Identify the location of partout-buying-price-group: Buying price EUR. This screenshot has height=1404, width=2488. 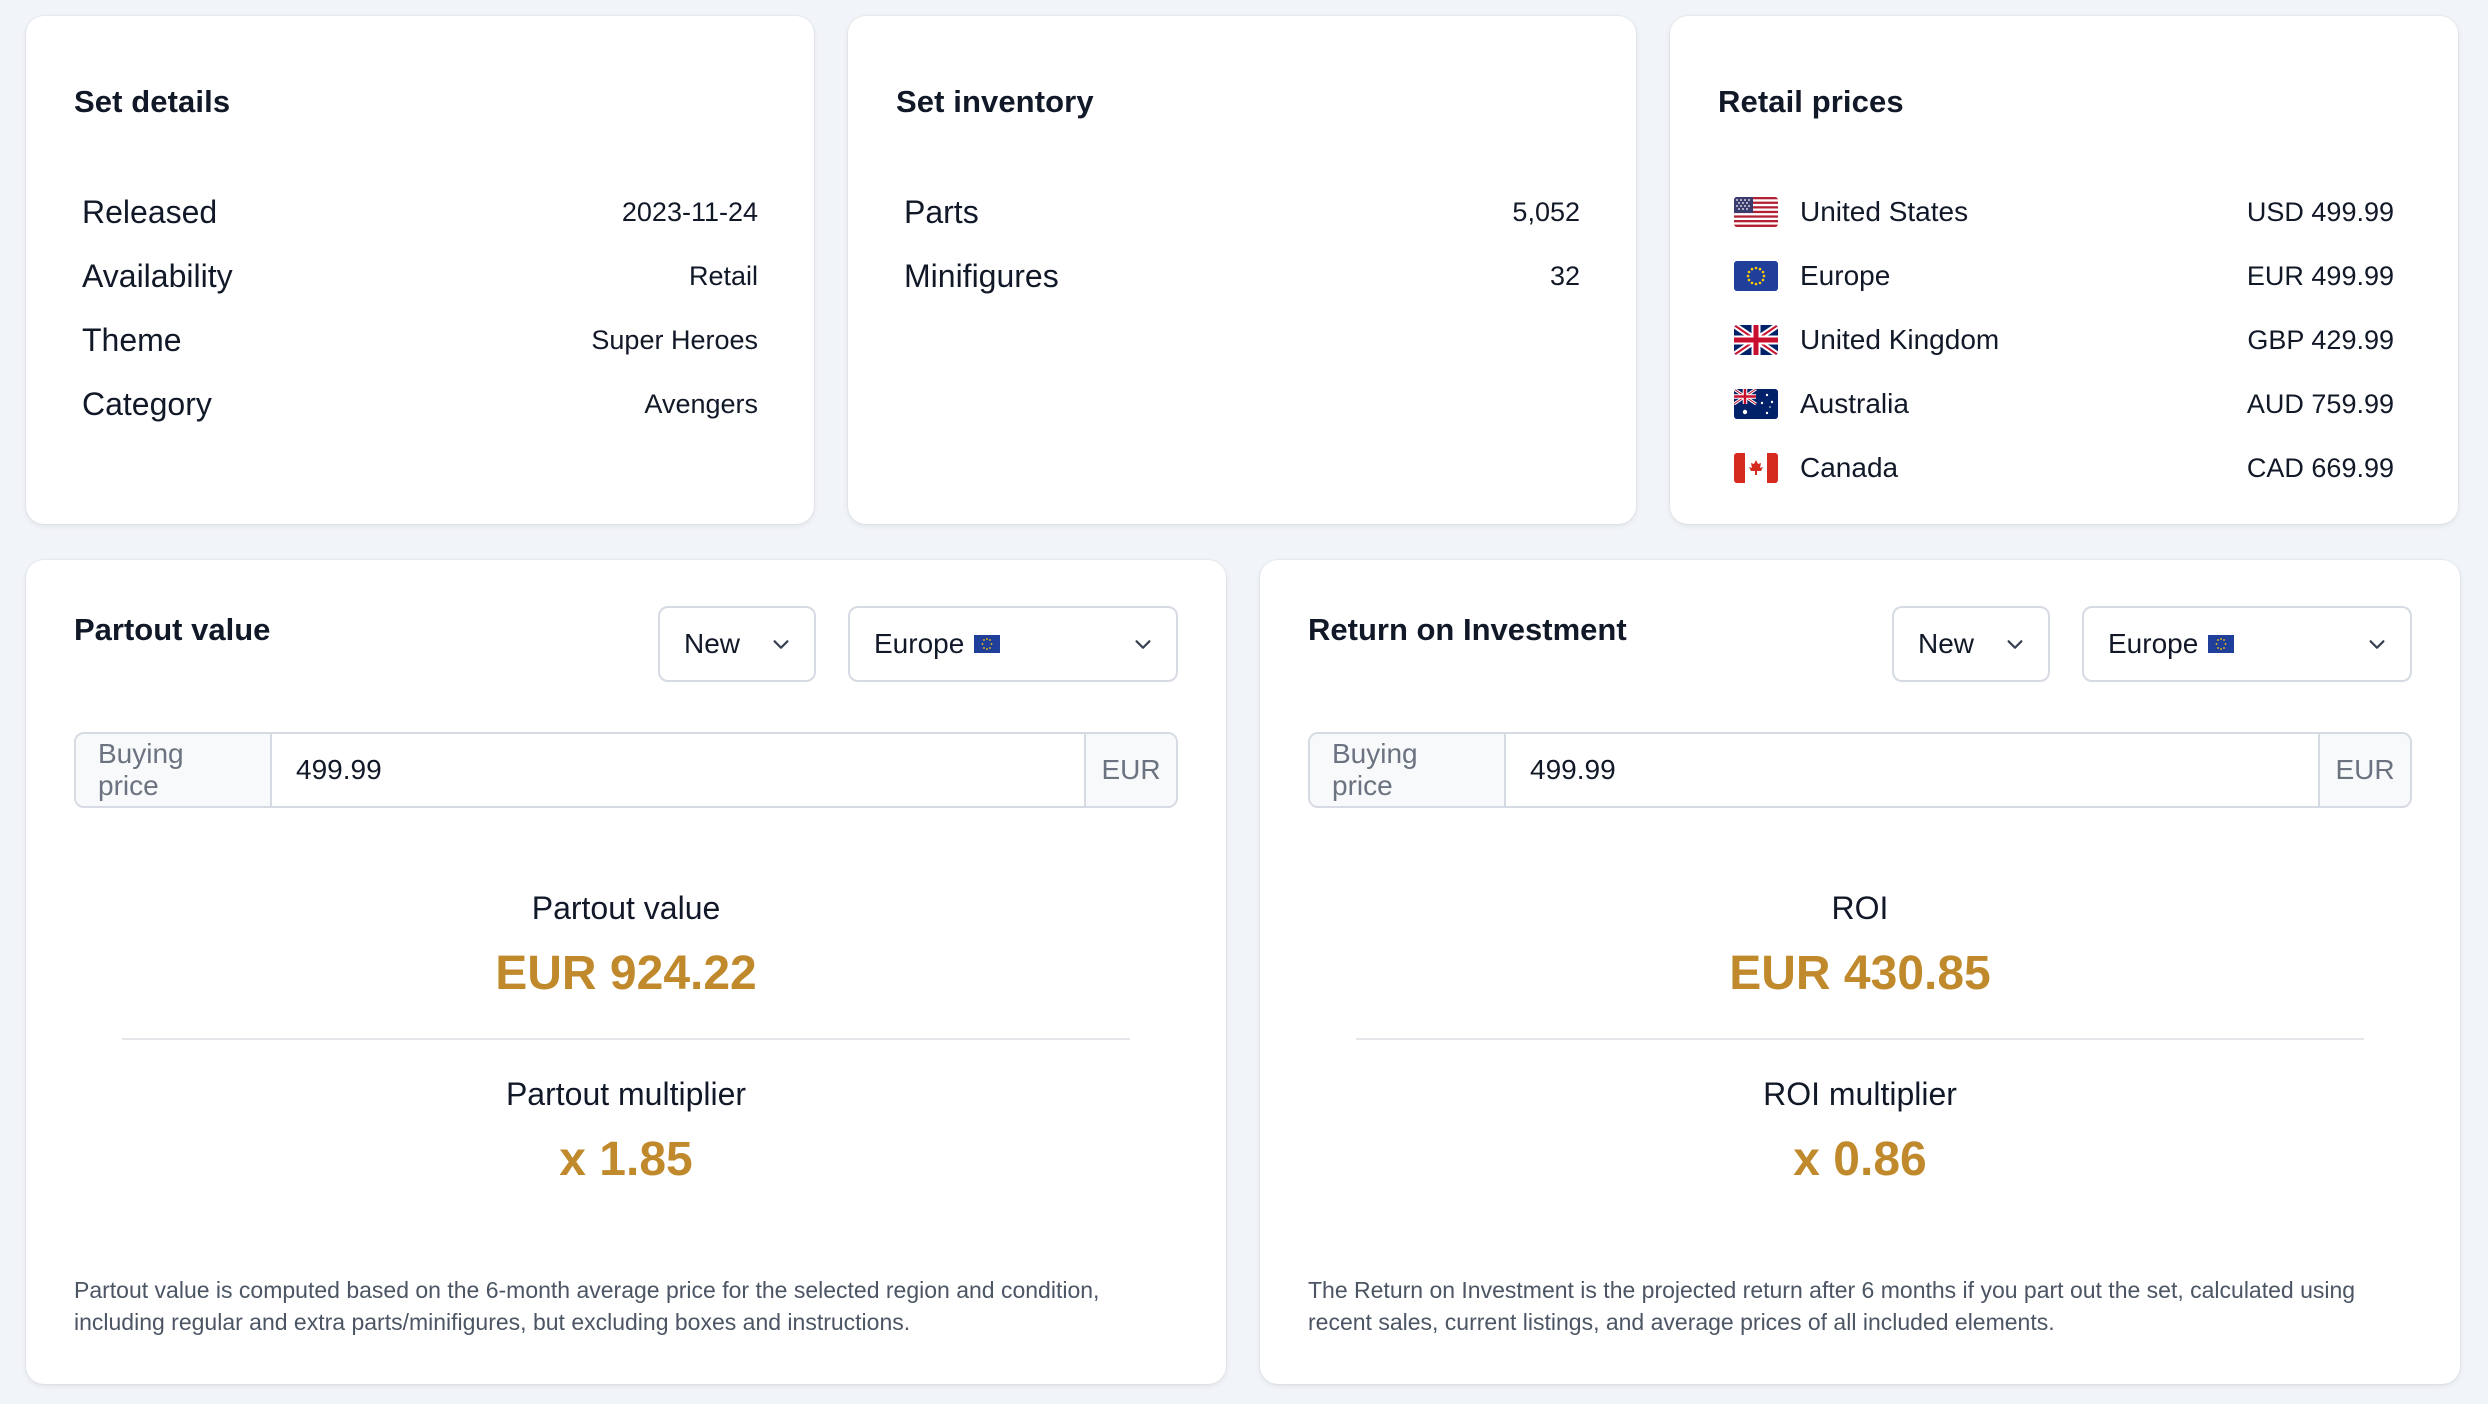
(626, 770).